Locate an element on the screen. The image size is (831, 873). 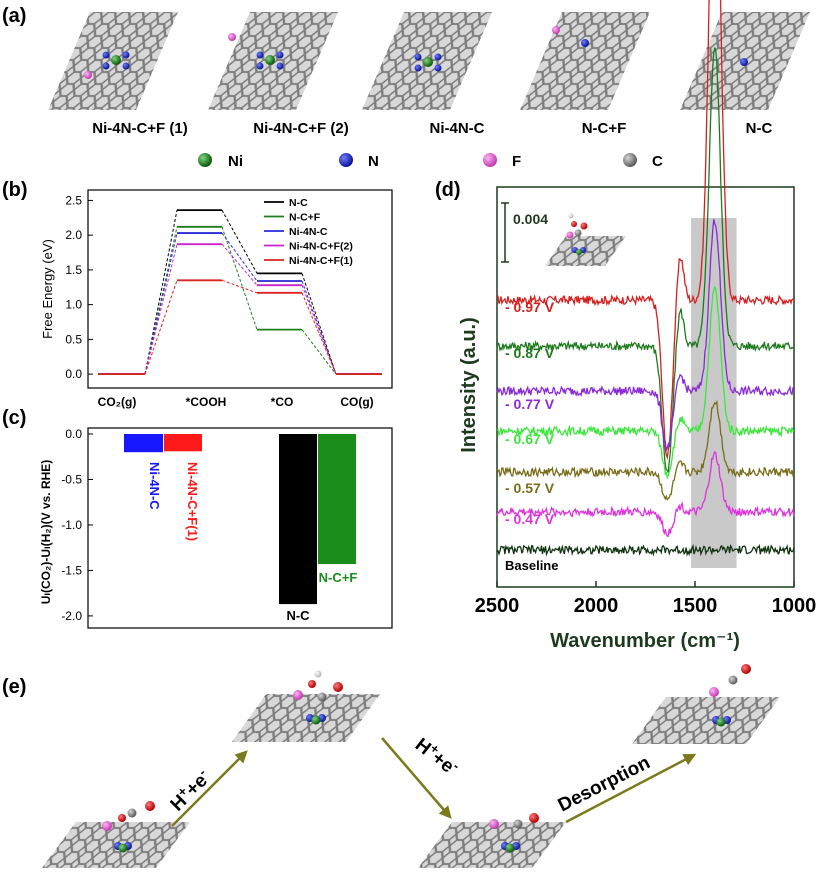
panel-a-structures is located at coordinates (429, 61).